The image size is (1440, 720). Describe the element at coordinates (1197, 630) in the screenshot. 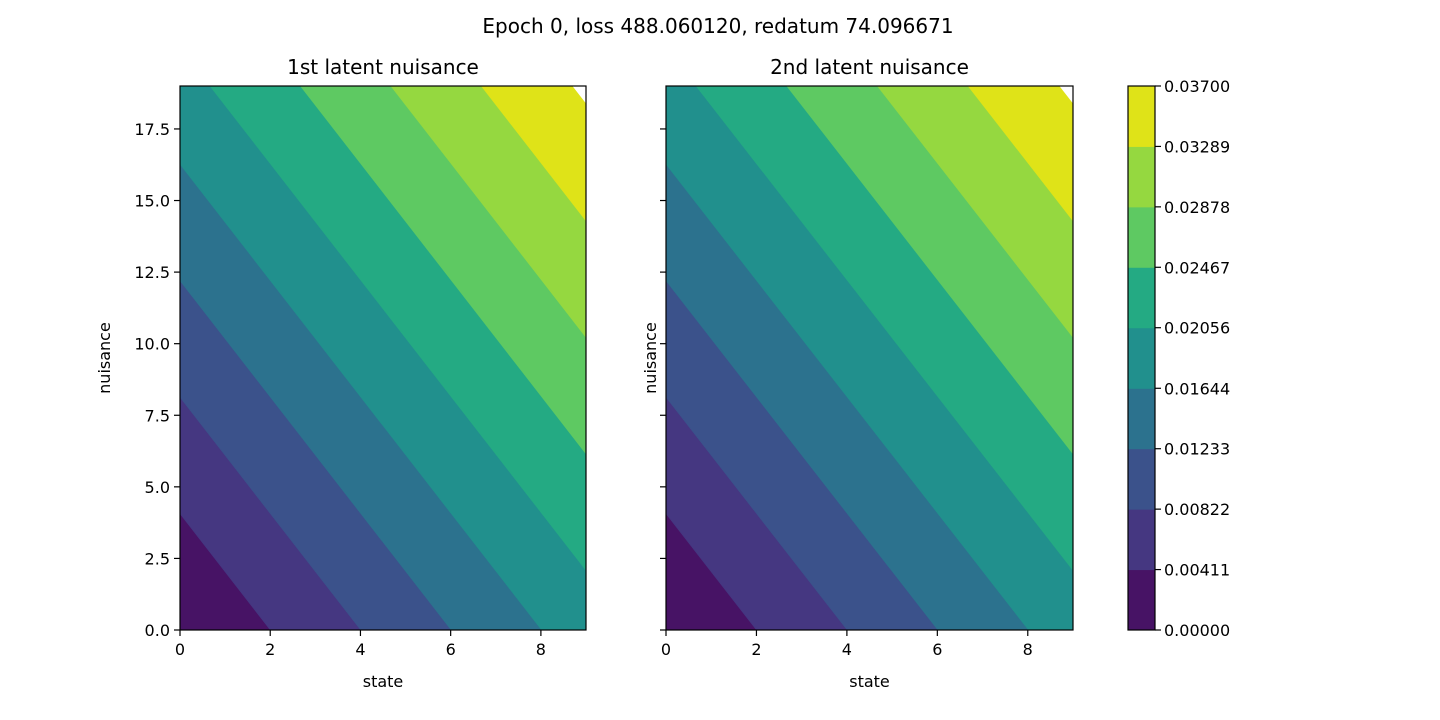

I see `colorbar-tick-label: 0.00000` at that location.